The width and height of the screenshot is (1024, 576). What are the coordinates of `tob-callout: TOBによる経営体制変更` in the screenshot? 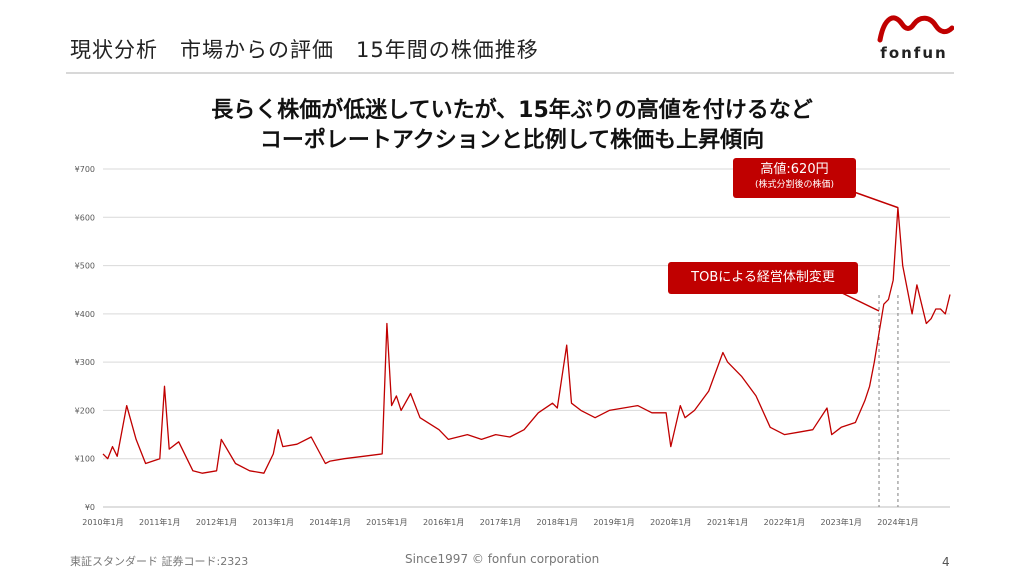 It's located at (763, 278).